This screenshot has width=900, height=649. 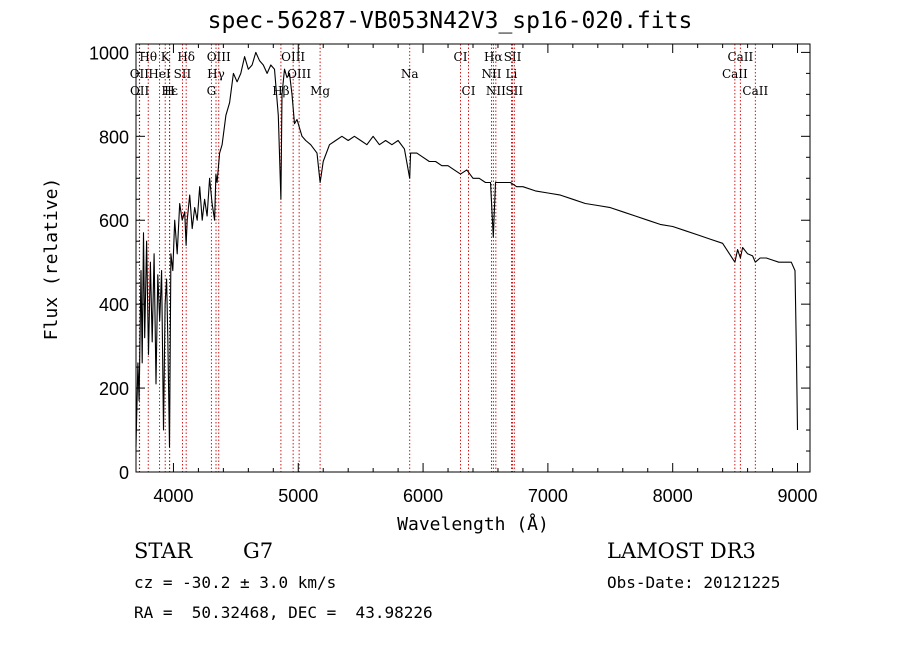 What do you see at coordinates (235, 582) in the screenshot?
I see `redshift-cz: cz = -30.2 ± 3.0 km/s` at bounding box center [235, 582].